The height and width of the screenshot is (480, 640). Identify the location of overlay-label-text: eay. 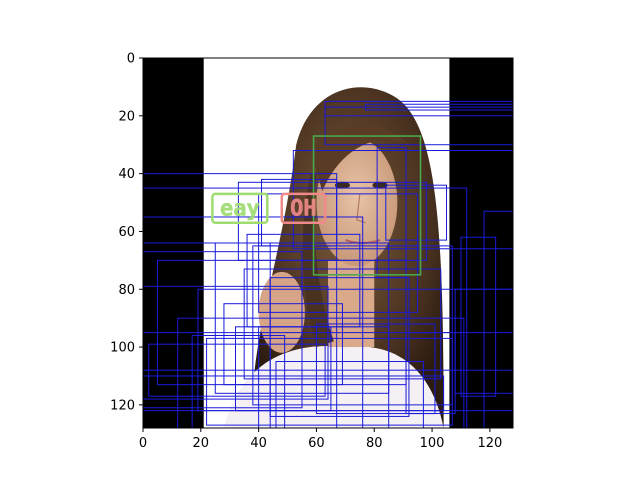
(240, 209).